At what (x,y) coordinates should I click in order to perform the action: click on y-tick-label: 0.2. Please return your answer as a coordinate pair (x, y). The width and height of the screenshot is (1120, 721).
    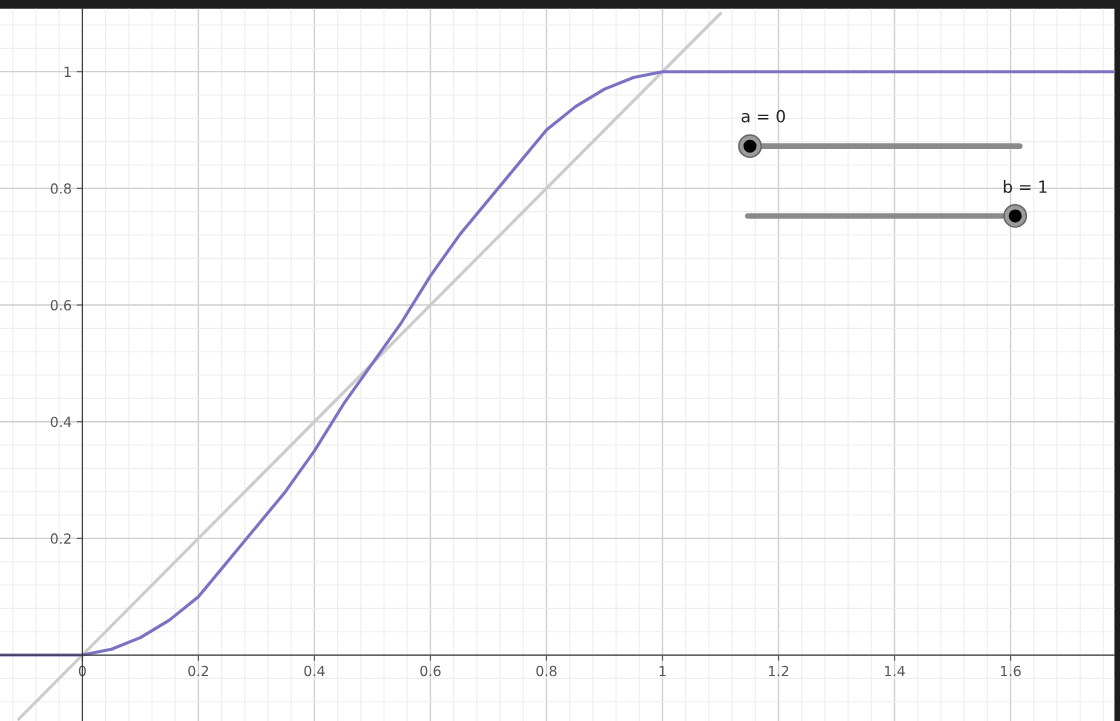
    Looking at the image, I should click on (60, 538).